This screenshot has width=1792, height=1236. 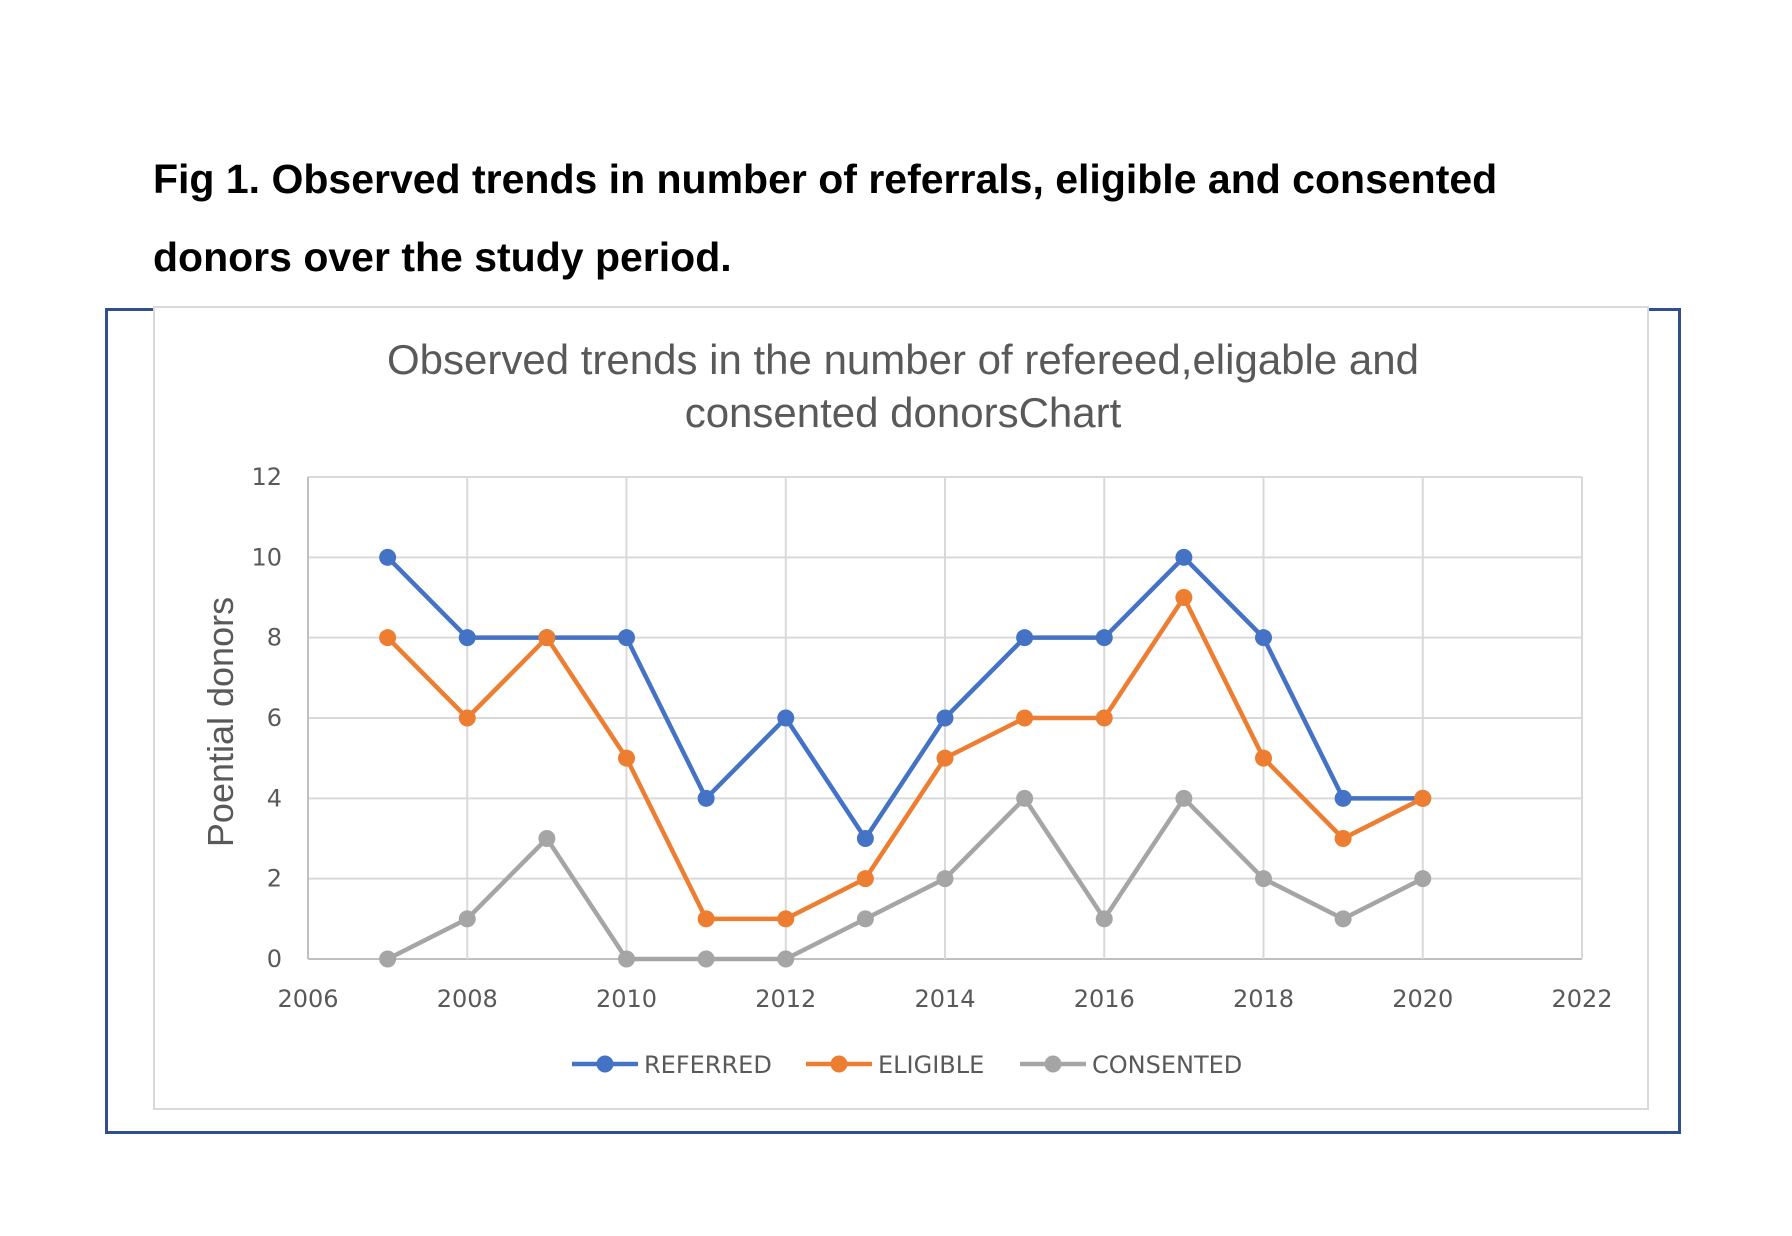 I want to click on figure-caption-line-2: donors over the study period., so click(x=442, y=257).